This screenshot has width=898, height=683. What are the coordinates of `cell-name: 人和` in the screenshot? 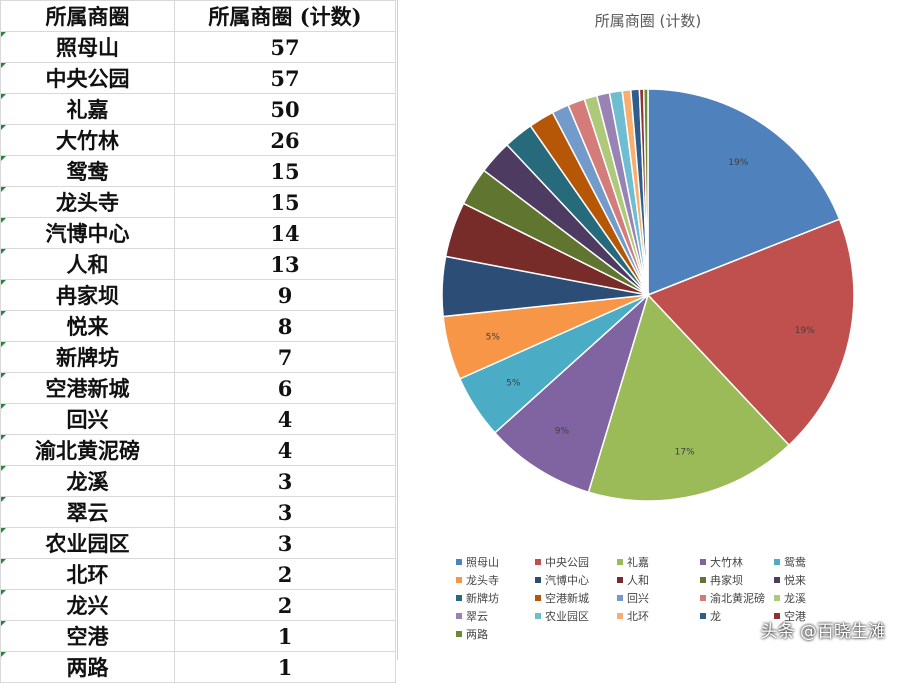 It's located at (87, 264).